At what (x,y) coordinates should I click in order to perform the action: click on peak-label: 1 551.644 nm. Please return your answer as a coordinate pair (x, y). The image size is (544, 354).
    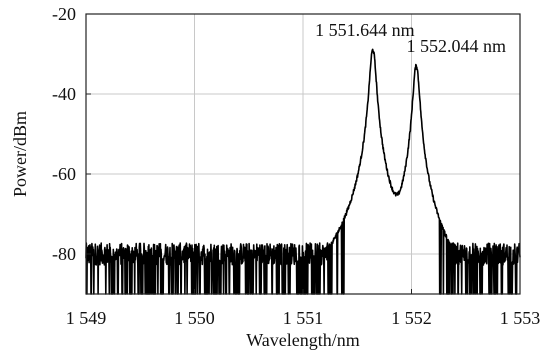
    Looking at the image, I should click on (365, 30).